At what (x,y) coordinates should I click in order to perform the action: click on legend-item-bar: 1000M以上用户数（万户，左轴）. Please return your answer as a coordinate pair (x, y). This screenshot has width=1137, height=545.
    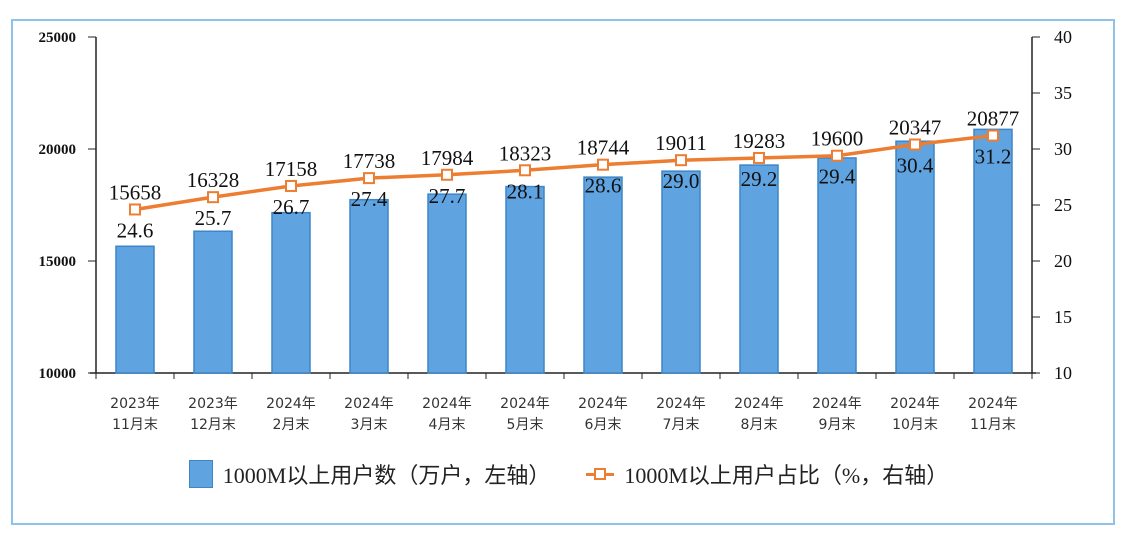
    Looking at the image, I should click on (369, 474).